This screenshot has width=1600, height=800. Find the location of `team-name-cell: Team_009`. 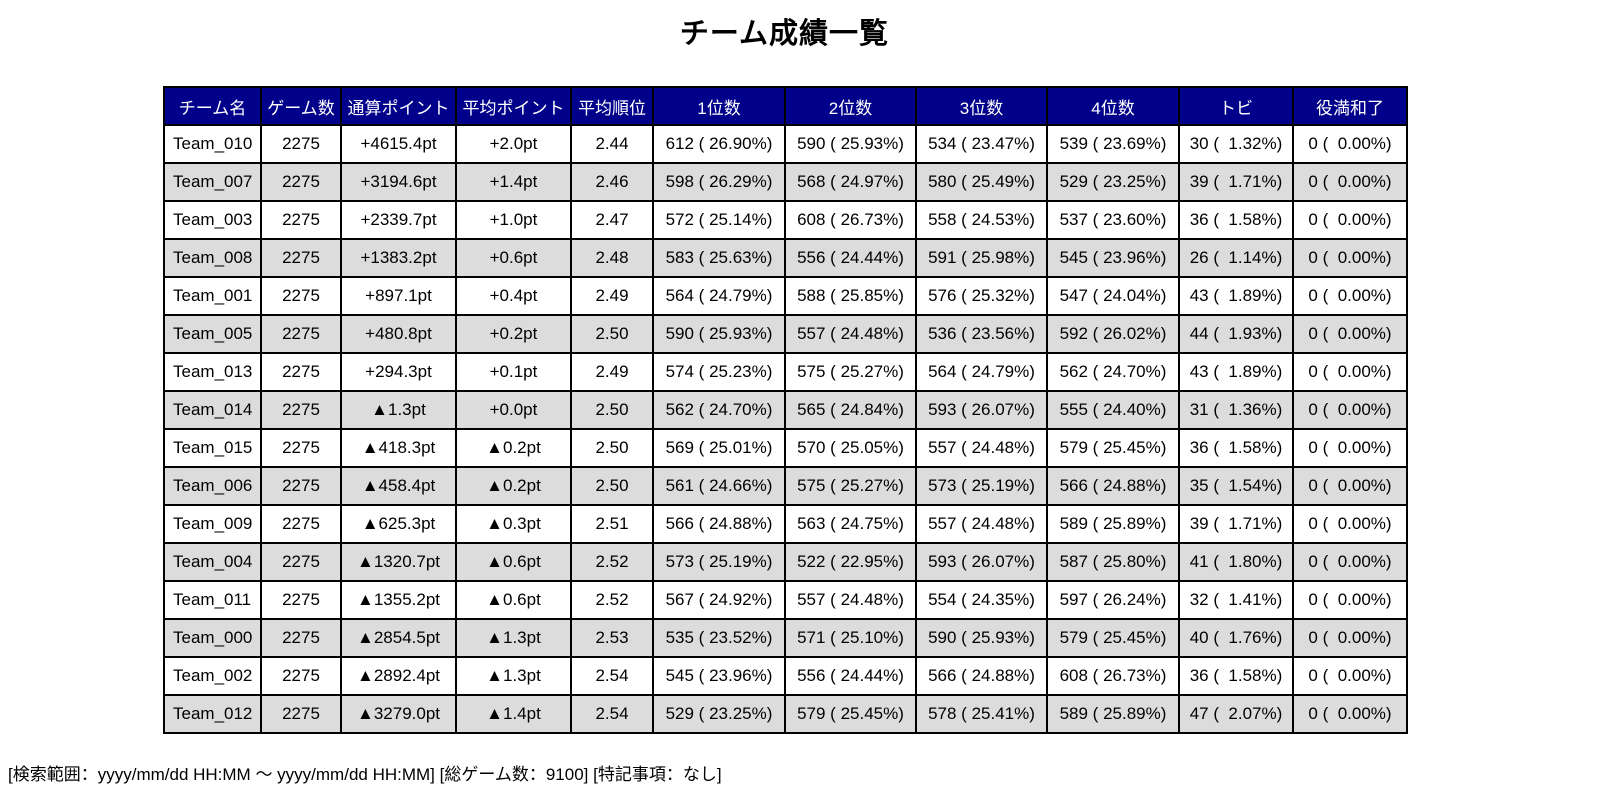

team-name-cell: Team_009 is located at coordinates (212, 524).